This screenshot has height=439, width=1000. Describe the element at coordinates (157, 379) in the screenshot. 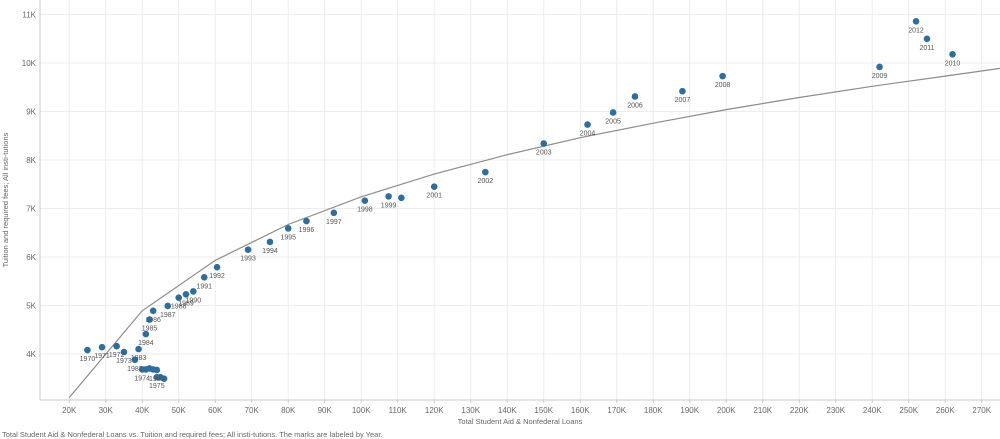

I see `point-label: 1981` at that location.